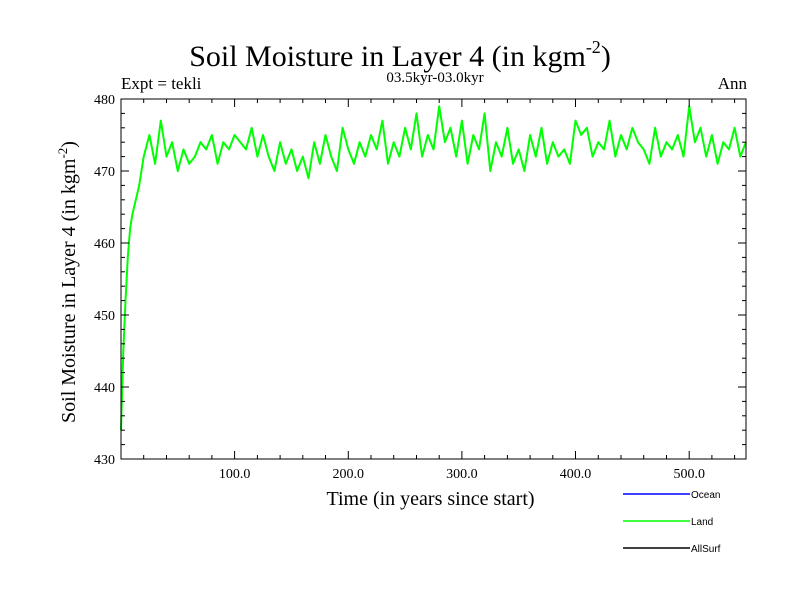  I want to click on y-axis-label: Soil Moisture in Layer 4 (in kgm-2), so click(67, 282).